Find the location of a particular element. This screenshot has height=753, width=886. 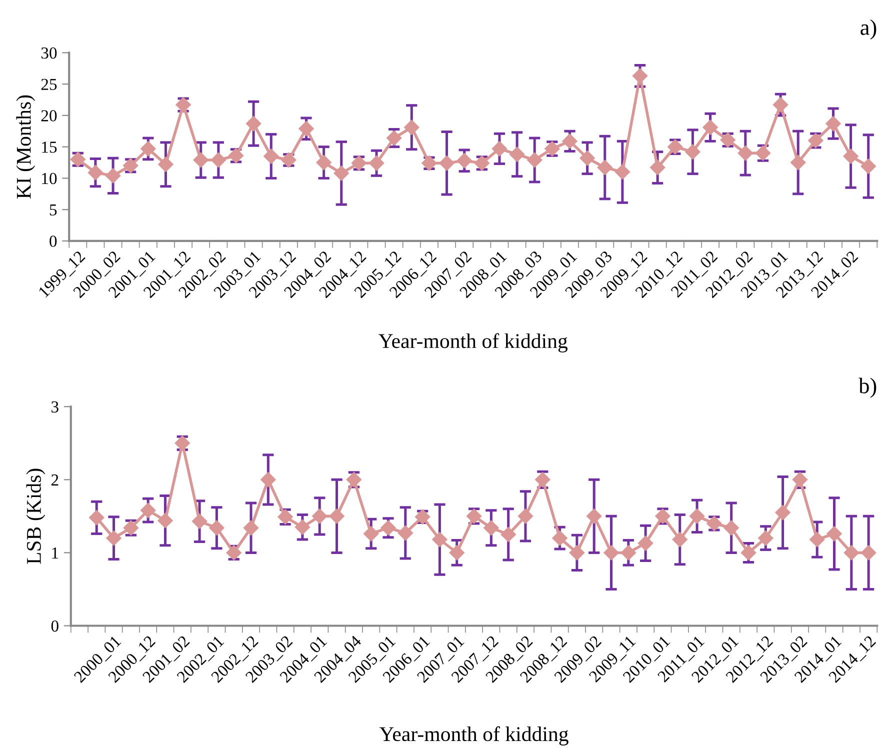

y-tick-label: 10 is located at coordinates (49, 178).